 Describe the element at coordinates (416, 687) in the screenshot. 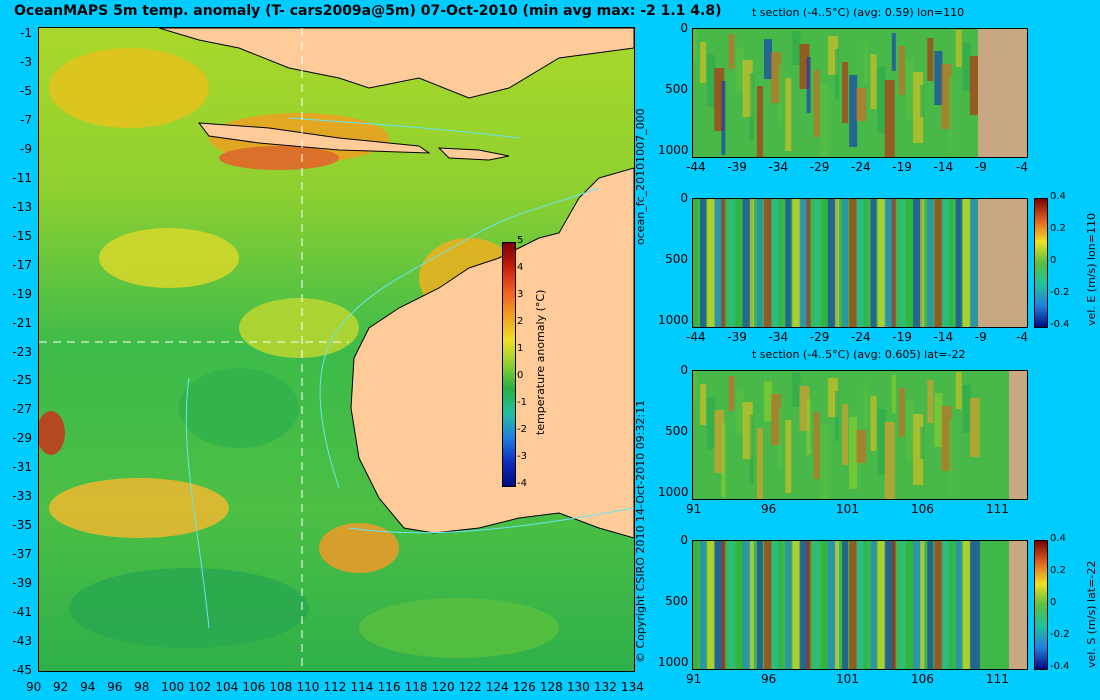

I see `map-x-tick: 118` at that location.